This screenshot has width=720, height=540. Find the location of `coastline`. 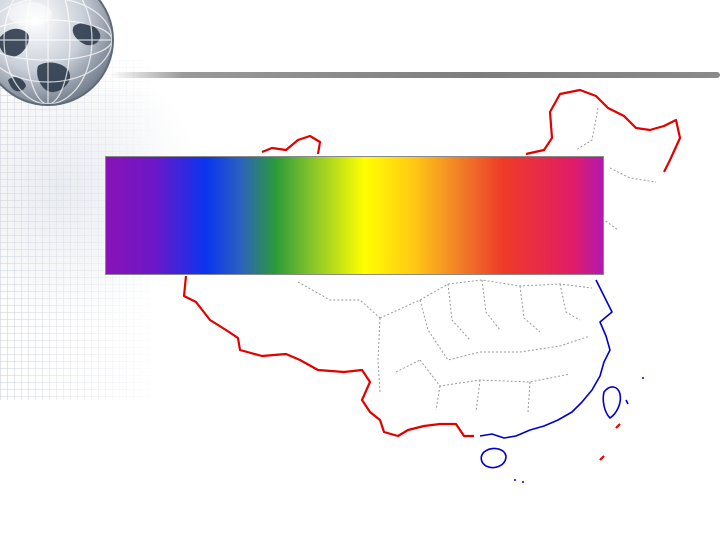

coastline is located at coordinates (561, 381).